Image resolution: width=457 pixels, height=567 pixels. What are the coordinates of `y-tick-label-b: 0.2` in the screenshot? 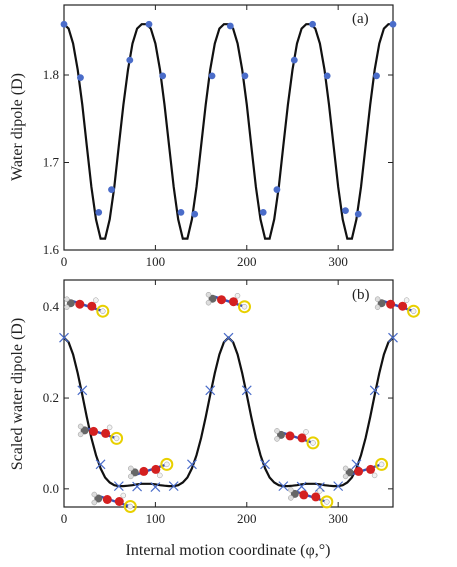 It's located at (51, 397).